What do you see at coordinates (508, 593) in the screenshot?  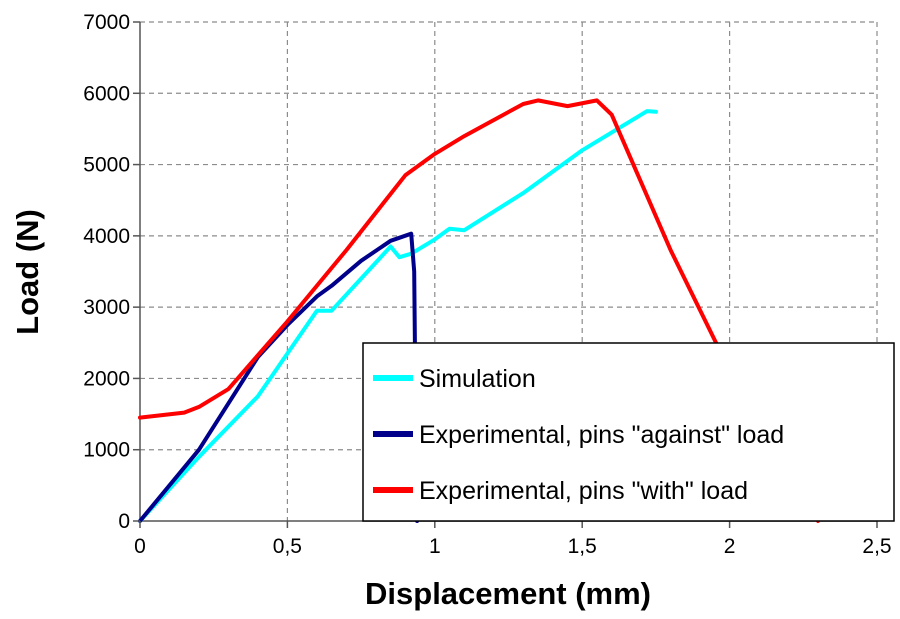 I see `x-axis-label: Displacement (mm)` at bounding box center [508, 593].